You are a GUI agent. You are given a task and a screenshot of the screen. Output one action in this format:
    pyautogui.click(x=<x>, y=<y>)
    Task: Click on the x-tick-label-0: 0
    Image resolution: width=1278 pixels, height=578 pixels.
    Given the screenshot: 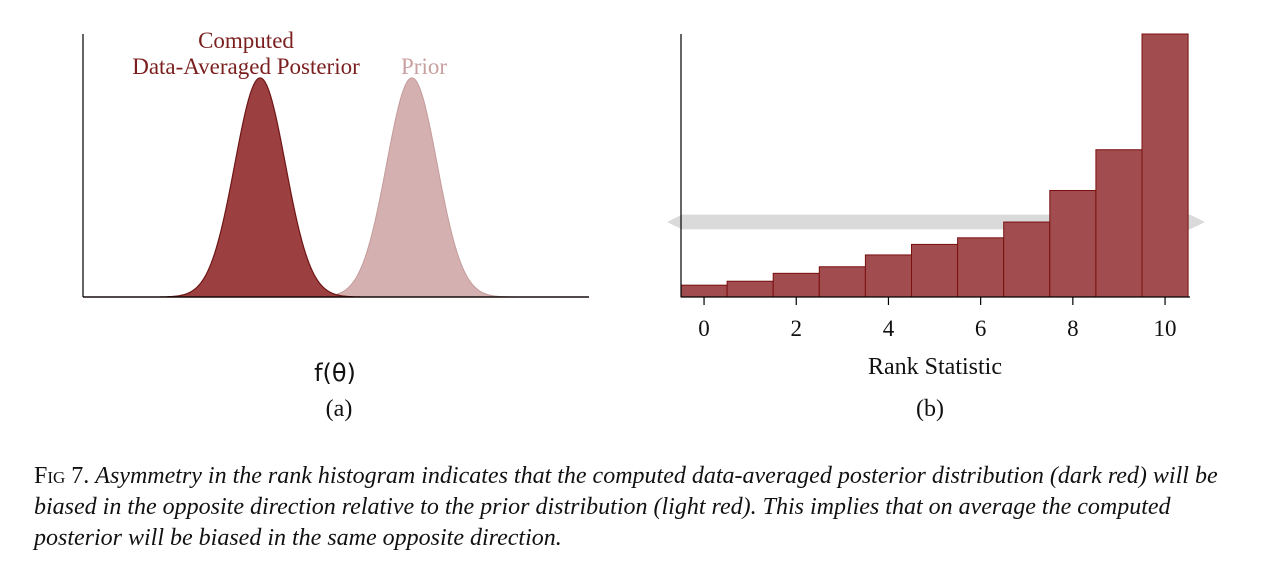 What is the action you would take?
    pyautogui.click(x=704, y=328)
    